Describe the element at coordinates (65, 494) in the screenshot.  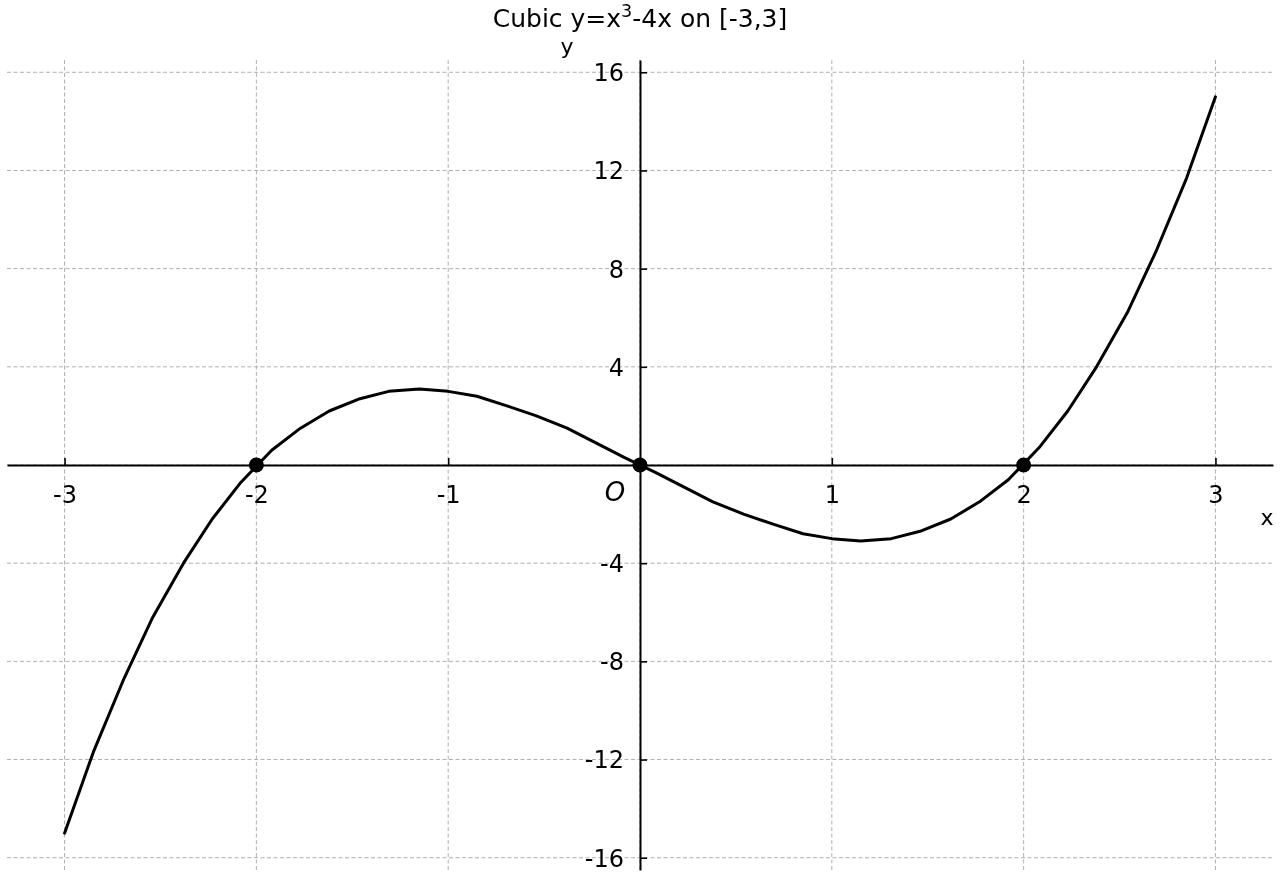
I see `x-tick-label: -3` at that location.